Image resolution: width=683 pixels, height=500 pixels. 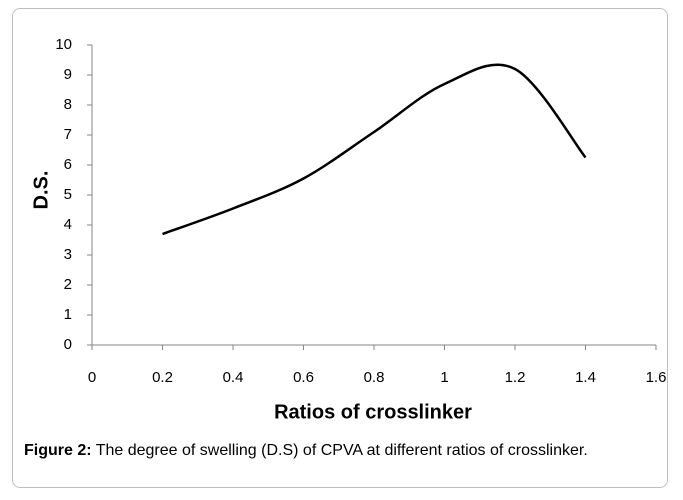 I want to click on y-tick-label: 9, so click(x=68, y=74).